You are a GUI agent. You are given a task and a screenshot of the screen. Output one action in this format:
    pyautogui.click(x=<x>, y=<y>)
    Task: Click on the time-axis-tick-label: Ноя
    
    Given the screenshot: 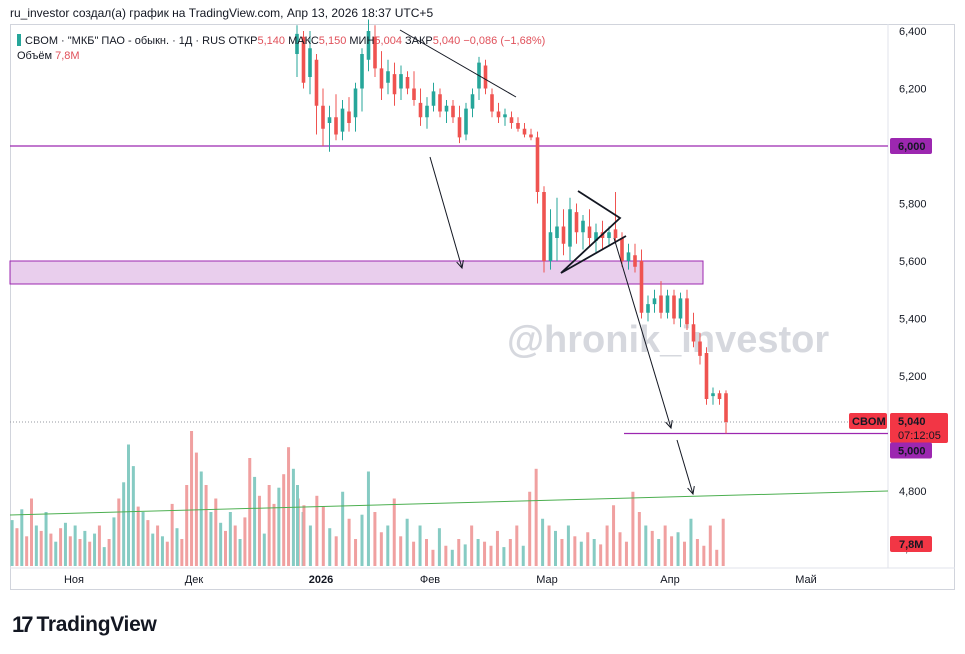 What is the action you would take?
    pyautogui.click(x=74, y=580)
    